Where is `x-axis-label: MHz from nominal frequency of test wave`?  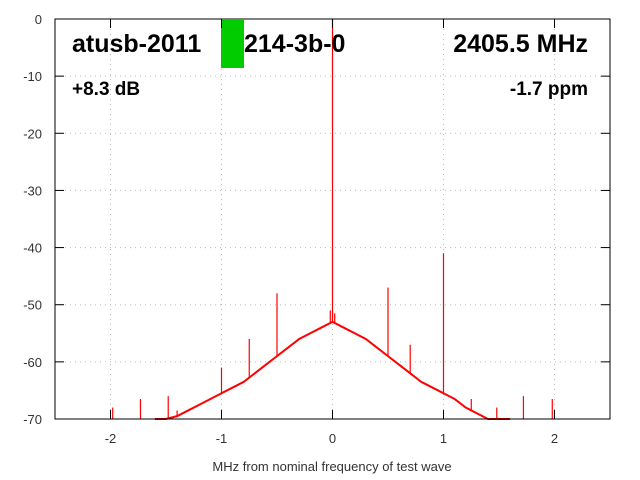
x-axis-label: MHz from nominal frequency of test wave is located at coordinates (331, 466).